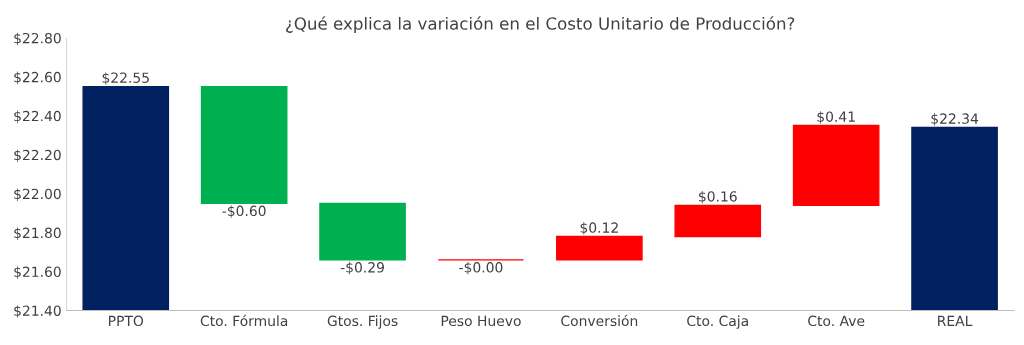 This screenshot has width=1024, height=345. What do you see at coordinates (717, 322) in the screenshot?
I see `x-tick-label: Cto. Caja` at bounding box center [717, 322].